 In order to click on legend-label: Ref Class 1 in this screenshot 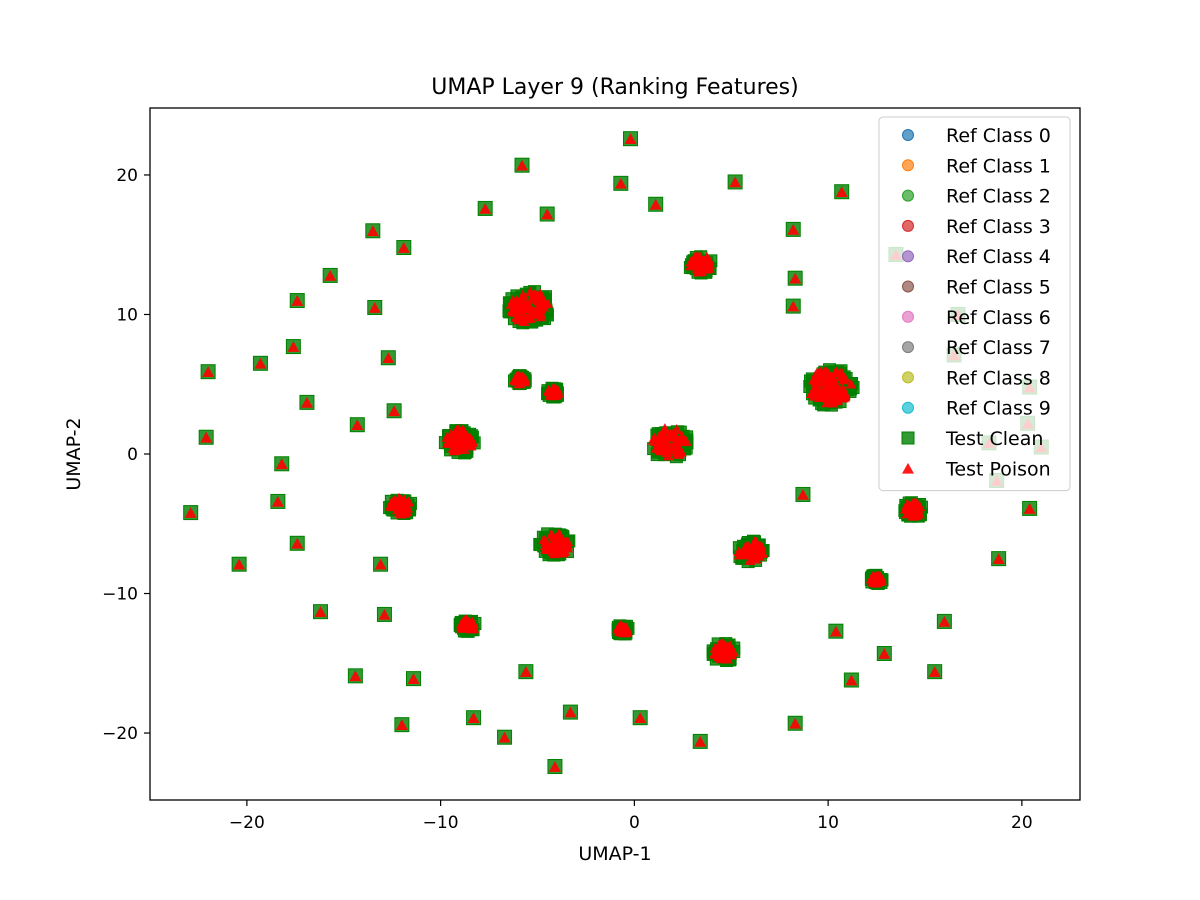, I will do `click(998, 166)`.